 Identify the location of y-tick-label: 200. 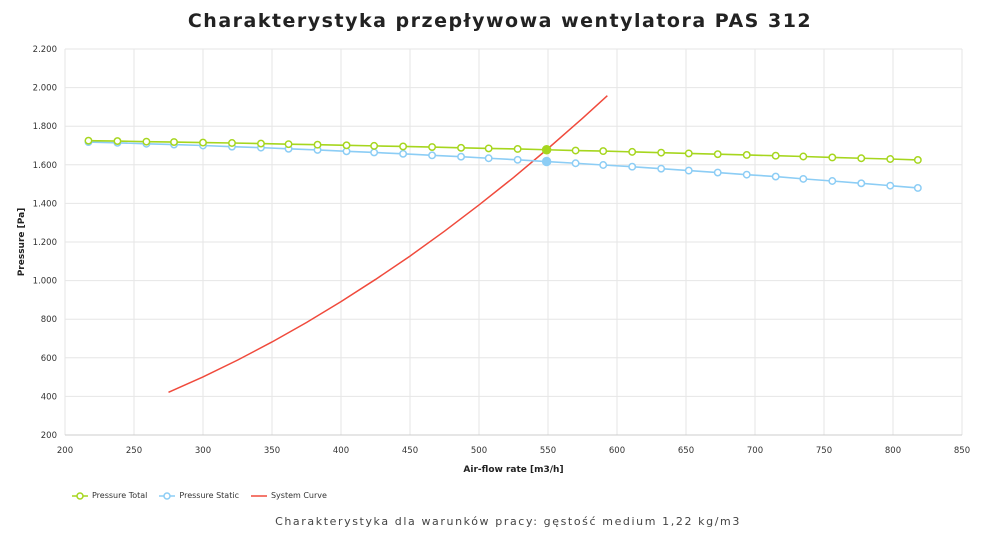
(49, 436).